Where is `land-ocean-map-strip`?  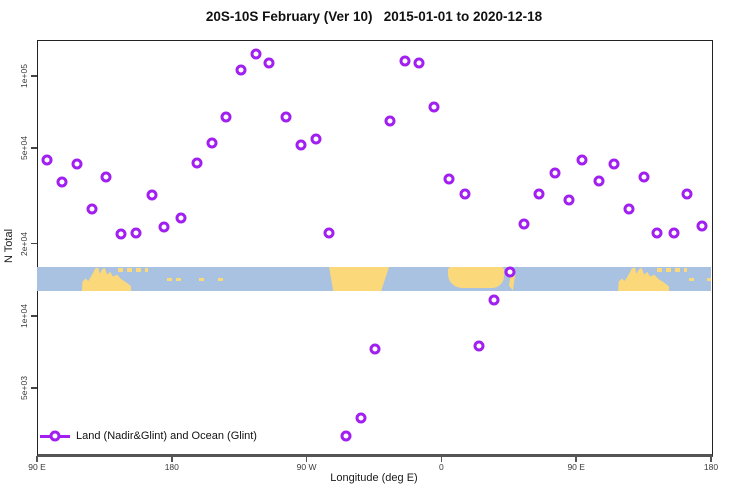 land-ocean-map-strip is located at coordinates (374, 279).